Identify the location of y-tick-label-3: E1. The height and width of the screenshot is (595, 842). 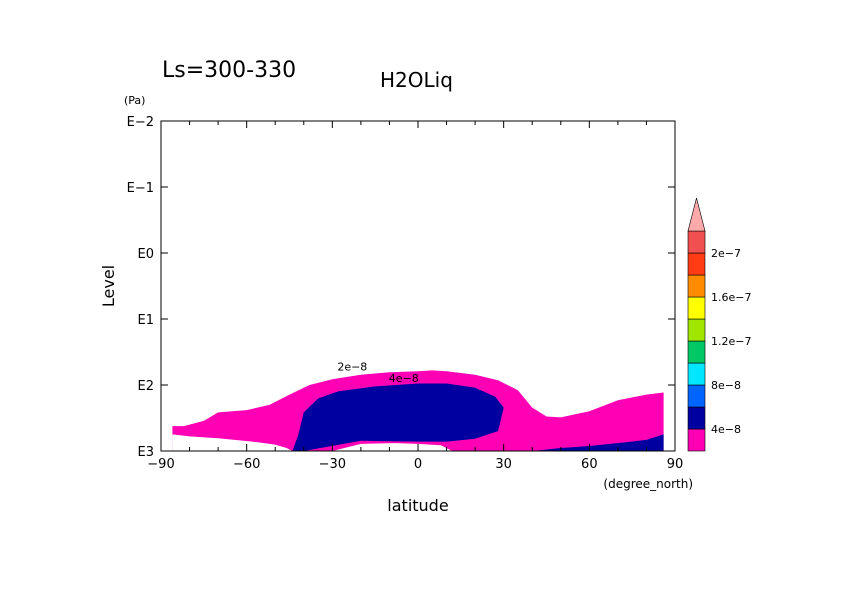
(146, 320).